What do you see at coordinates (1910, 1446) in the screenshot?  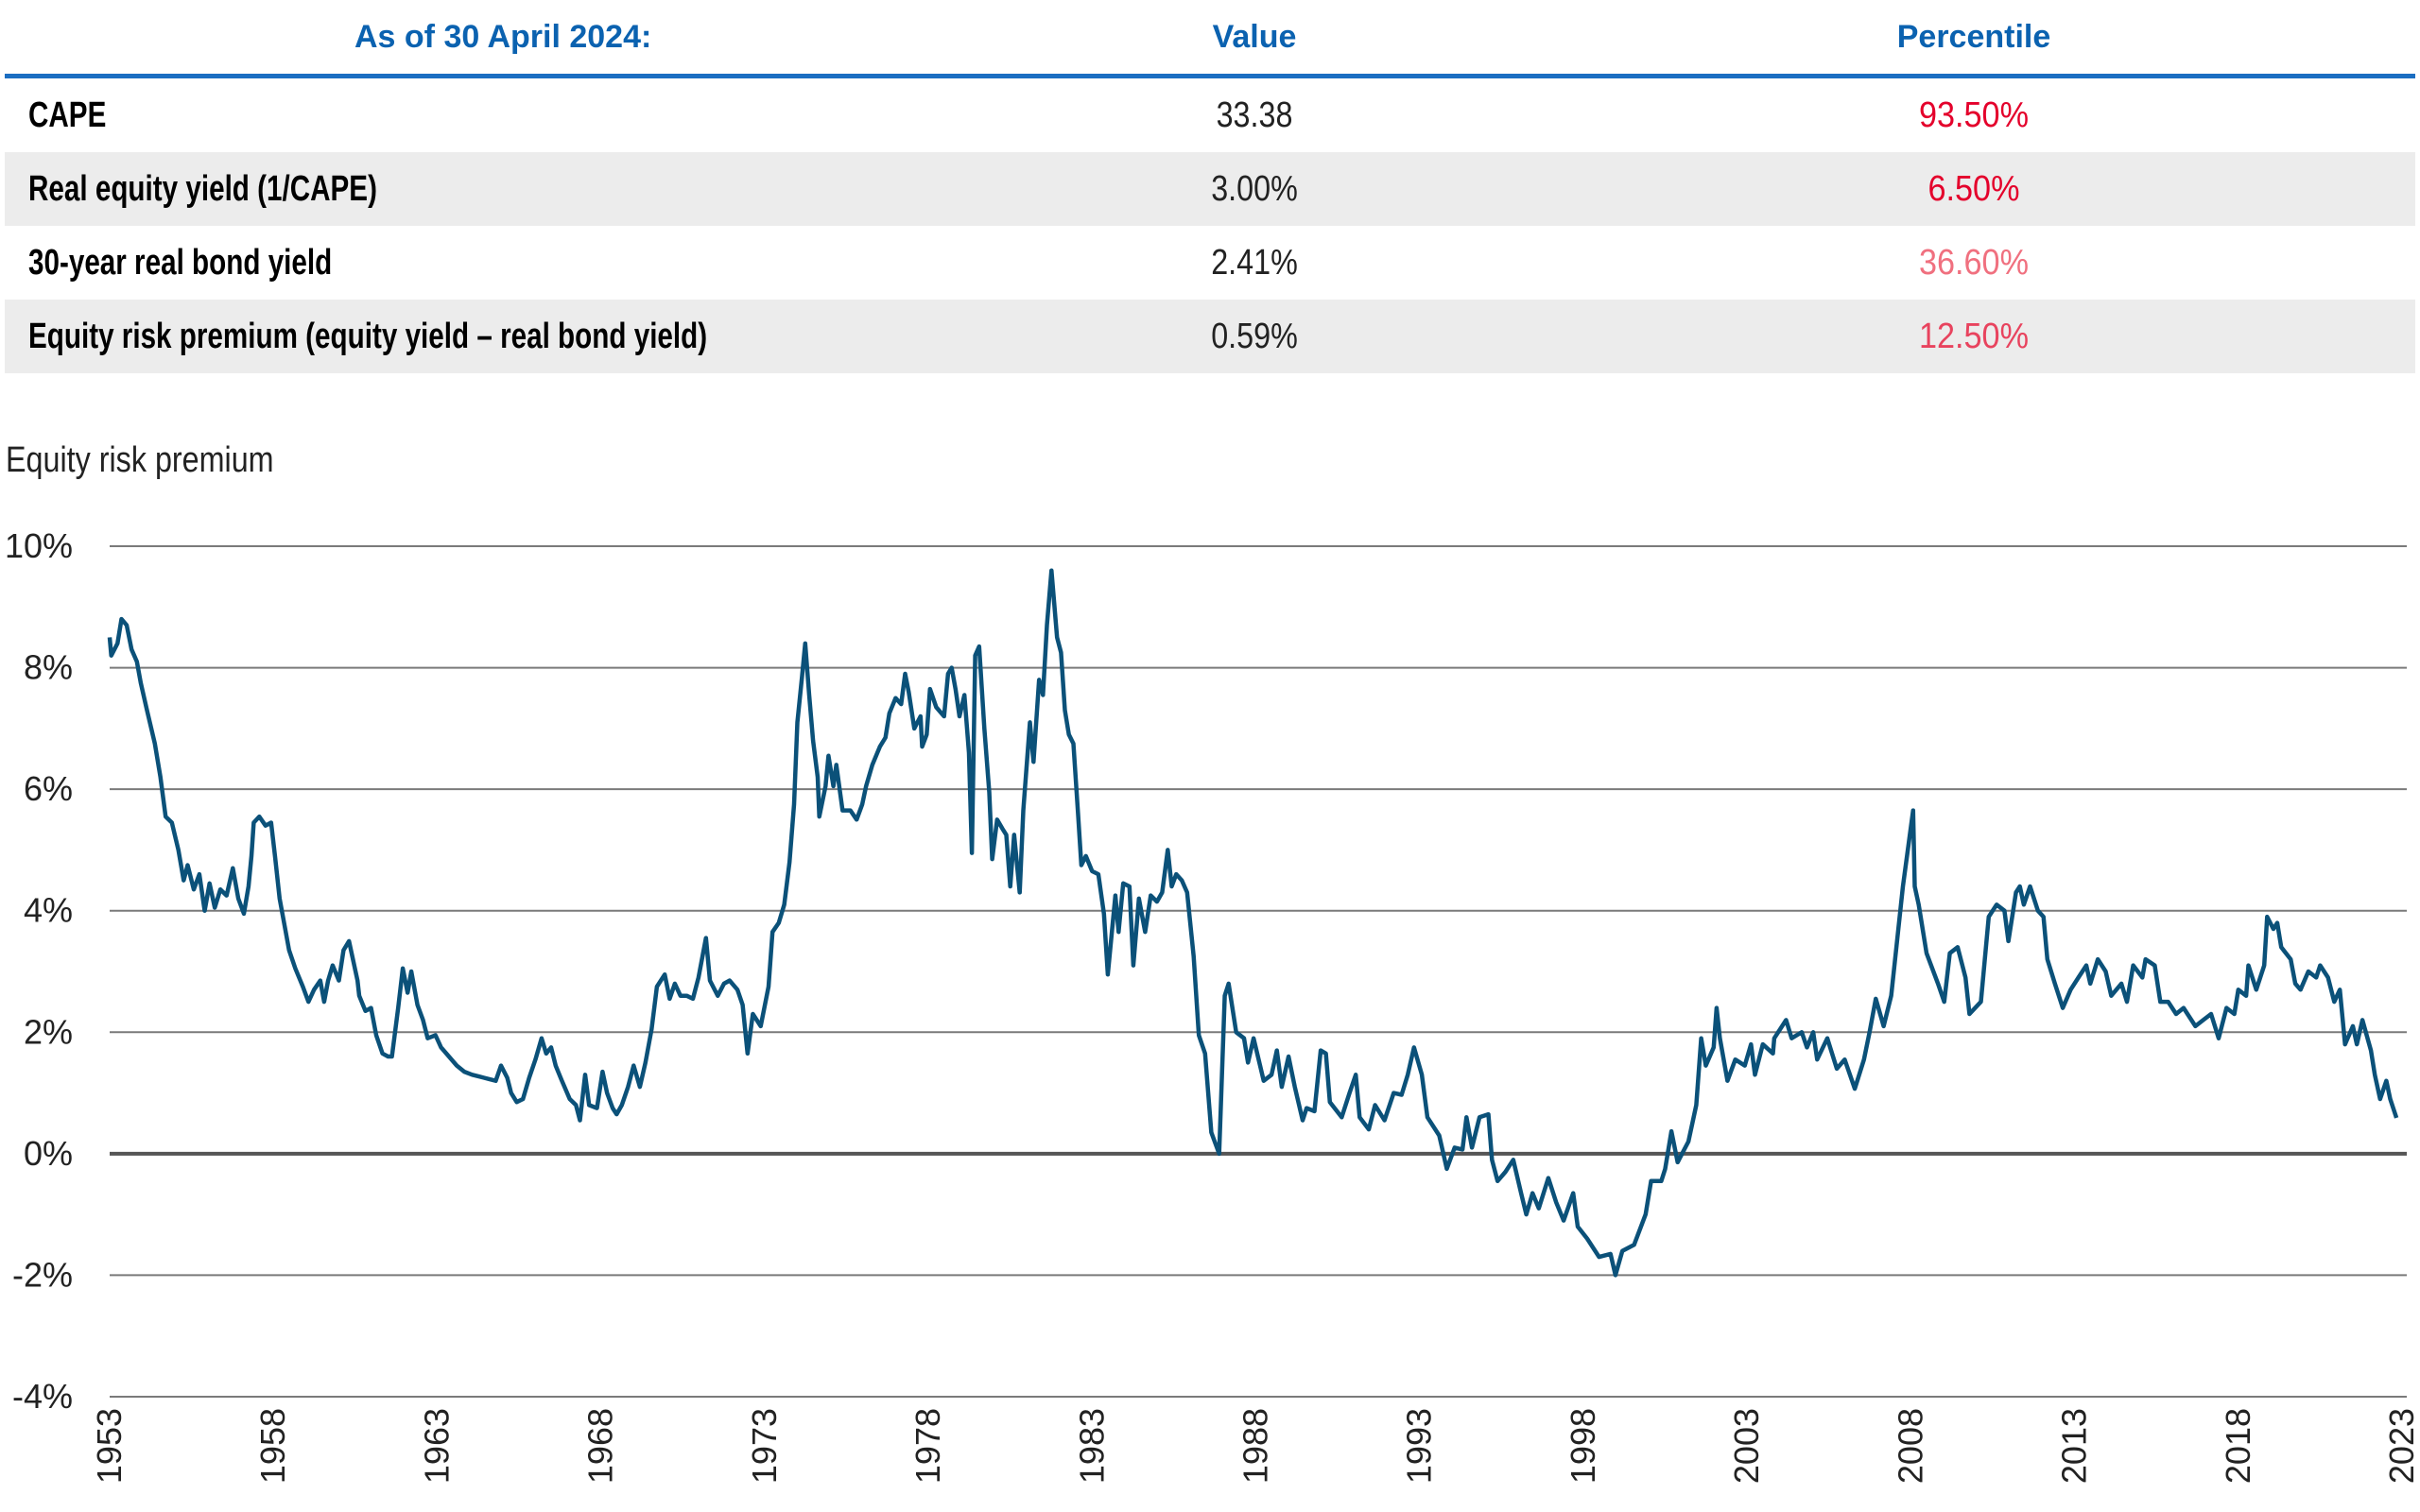 I see `x-tick-label: 2008` at bounding box center [1910, 1446].